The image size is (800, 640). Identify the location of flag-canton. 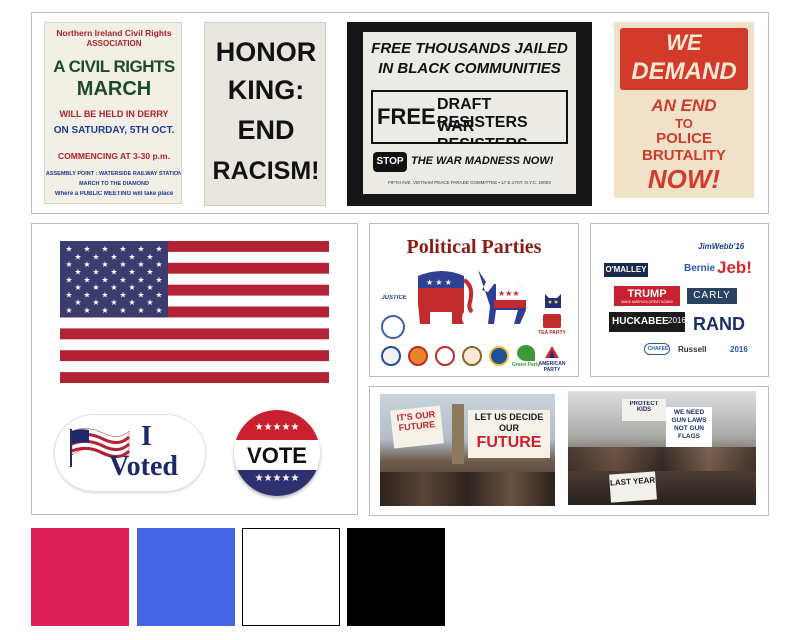
(114, 279).